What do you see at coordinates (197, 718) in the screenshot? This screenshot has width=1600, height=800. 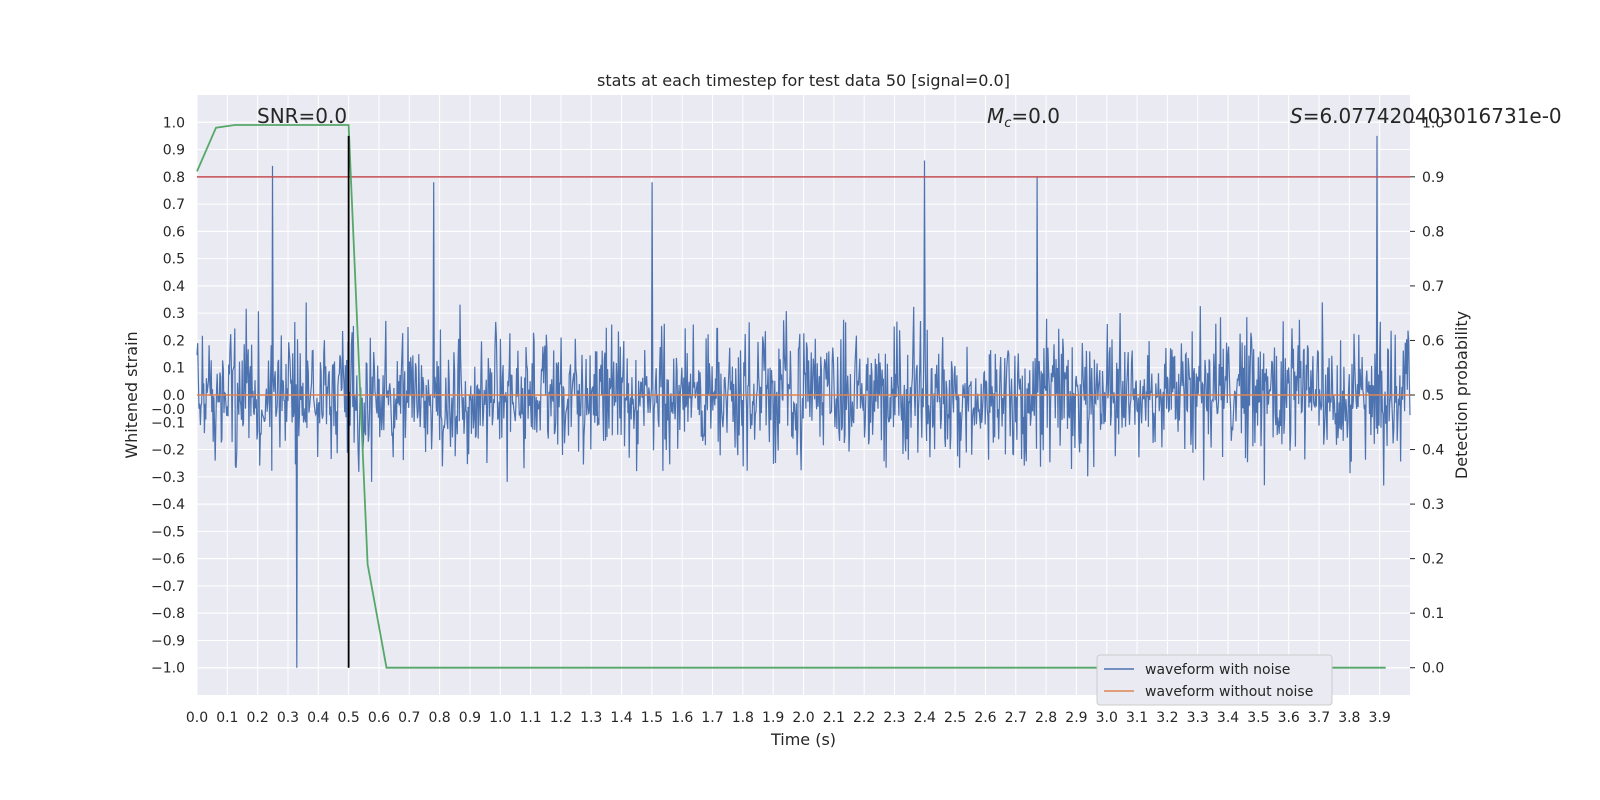 I see `x-tick-label: 0.0` at bounding box center [197, 718].